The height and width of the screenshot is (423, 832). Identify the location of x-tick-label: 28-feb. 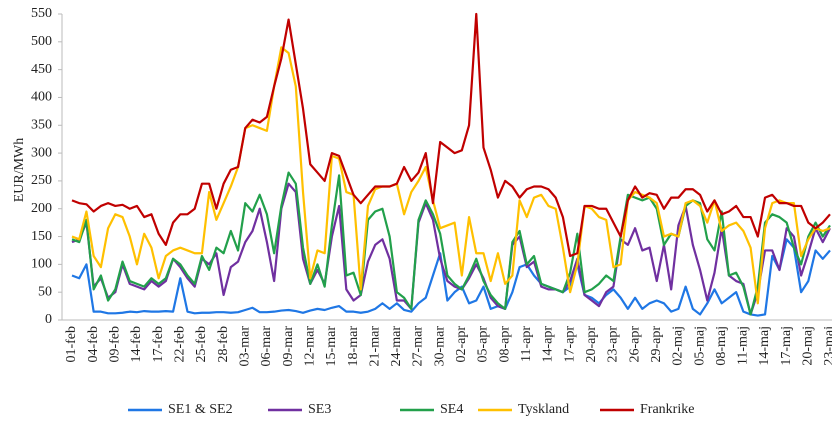
(223, 344).